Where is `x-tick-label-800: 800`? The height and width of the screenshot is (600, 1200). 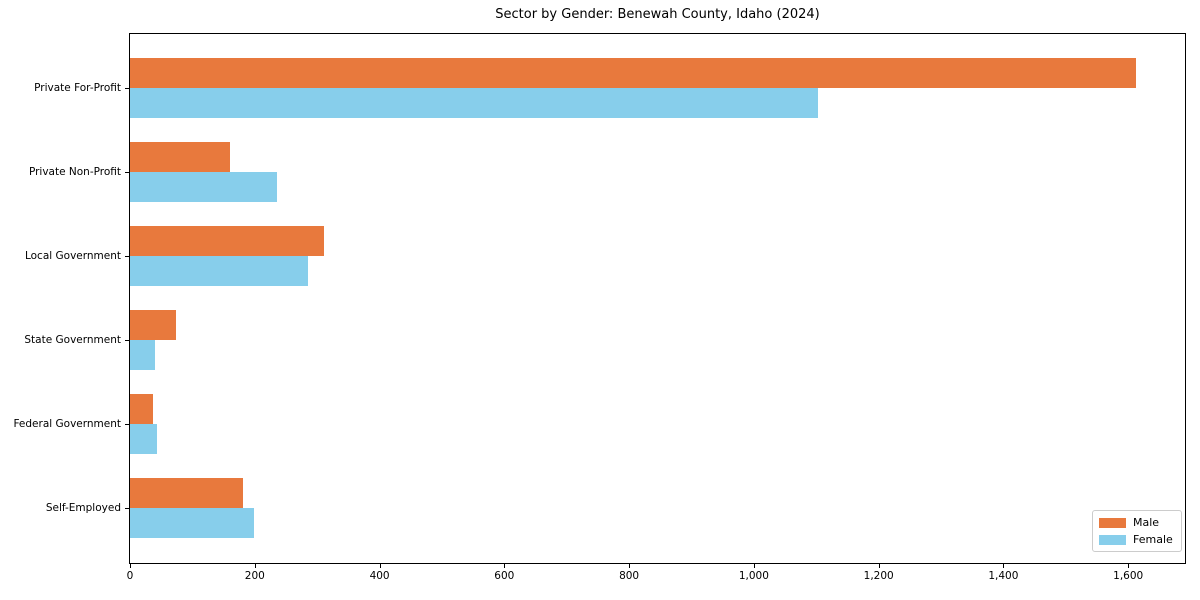
x-tick-label-800: 800 is located at coordinates (629, 576).